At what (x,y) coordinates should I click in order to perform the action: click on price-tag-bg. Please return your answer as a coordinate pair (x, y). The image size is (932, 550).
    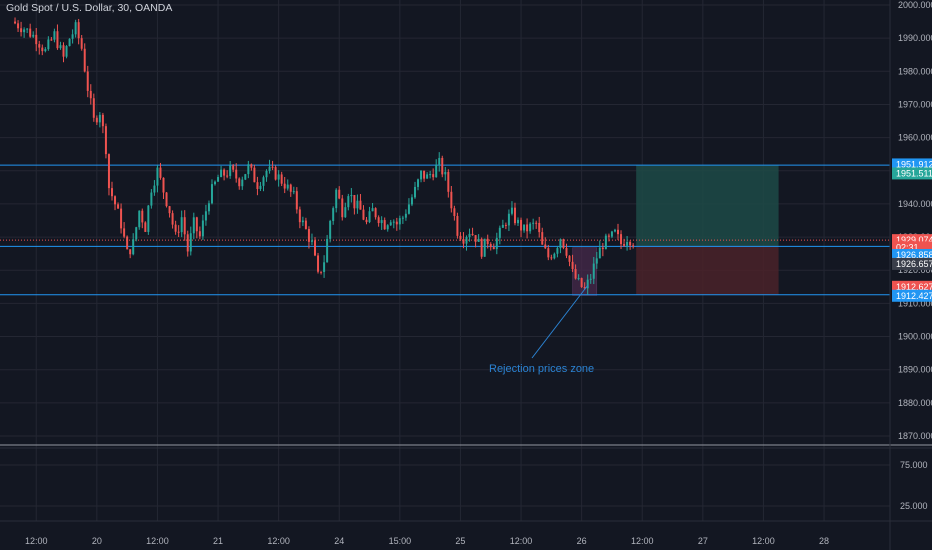
    Looking at the image, I should click on (912, 254).